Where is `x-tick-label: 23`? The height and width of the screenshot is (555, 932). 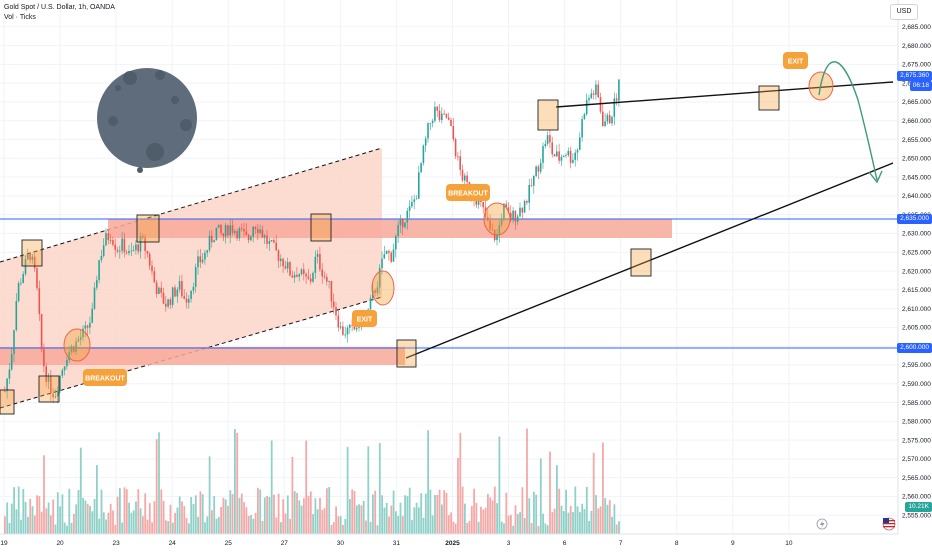 x-tick-label: 23 is located at coordinates (117, 543).